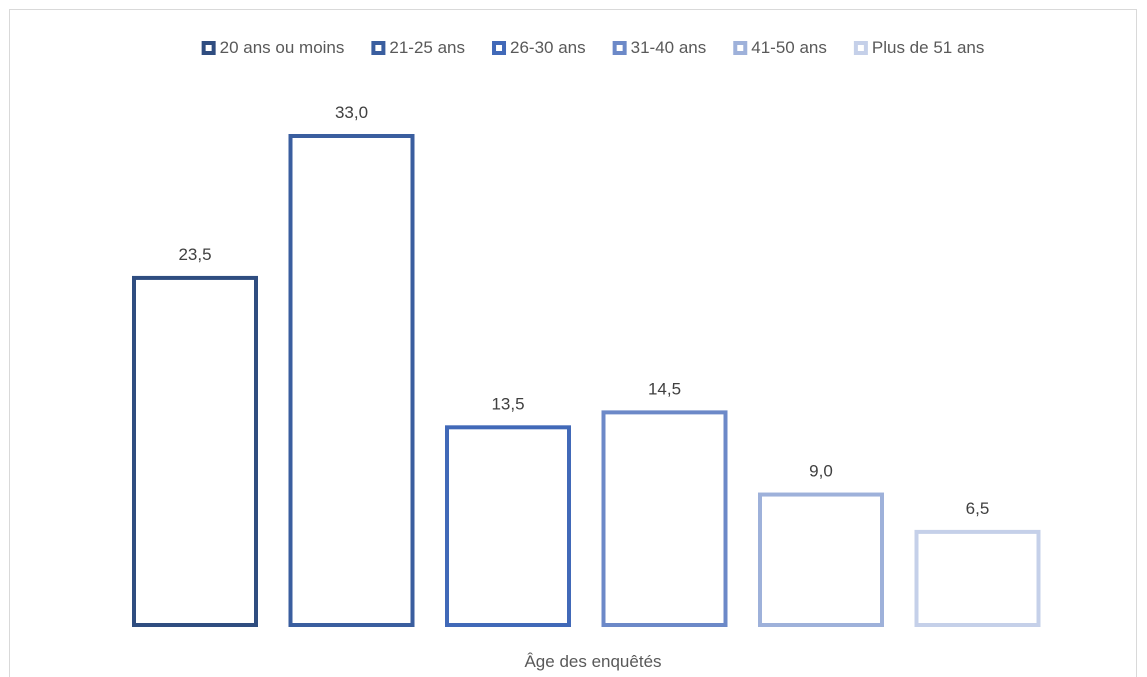 This screenshot has height=677, width=1147. Describe the element at coordinates (507, 403) in the screenshot. I see `data-label-3: 13,5` at that location.